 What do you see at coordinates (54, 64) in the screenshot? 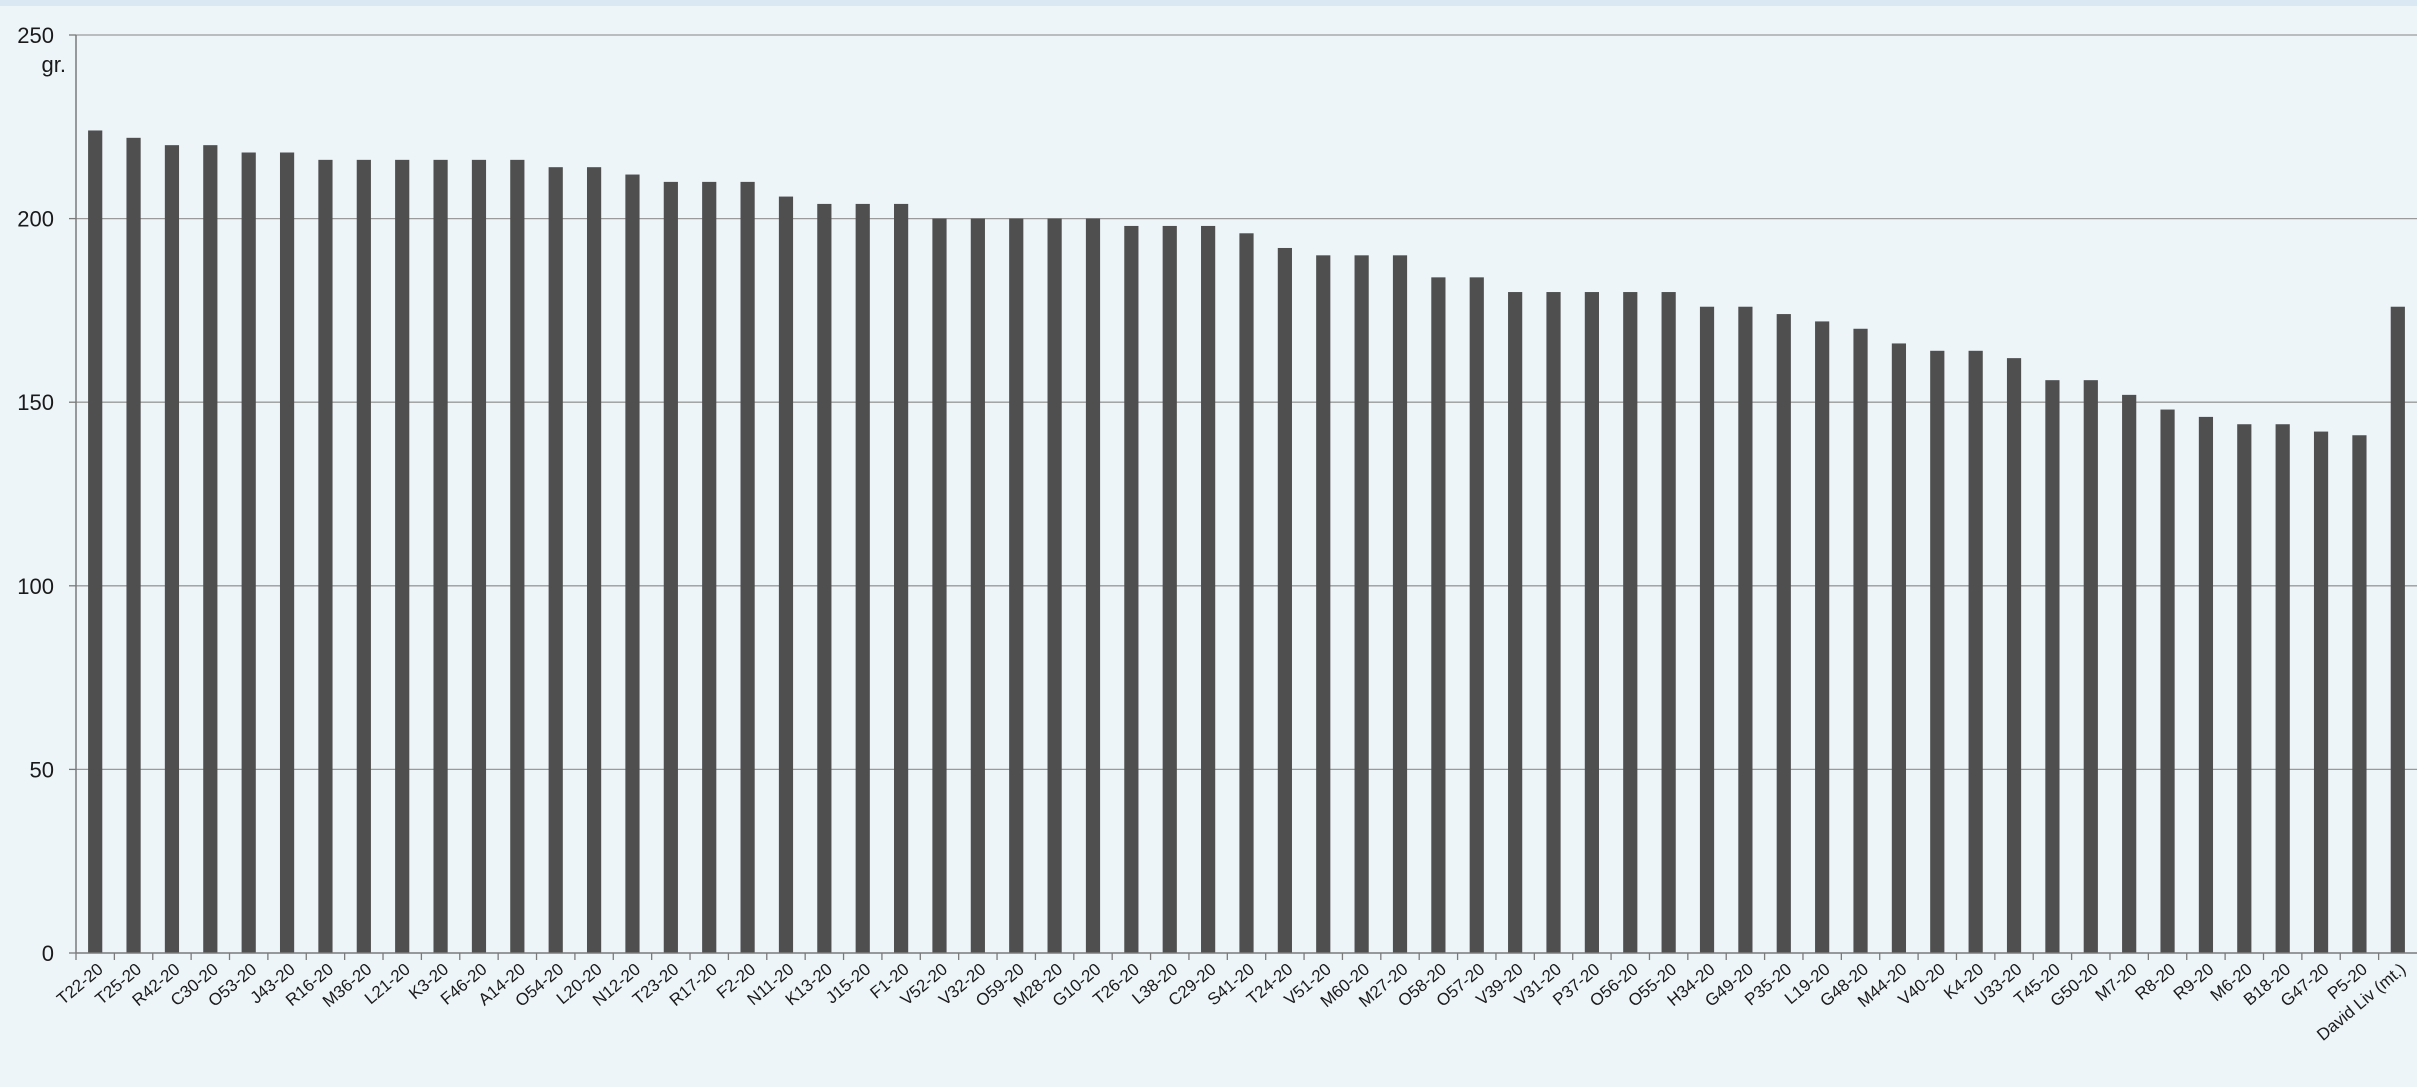
I see `y-unit-label: gr.` at bounding box center [54, 64].